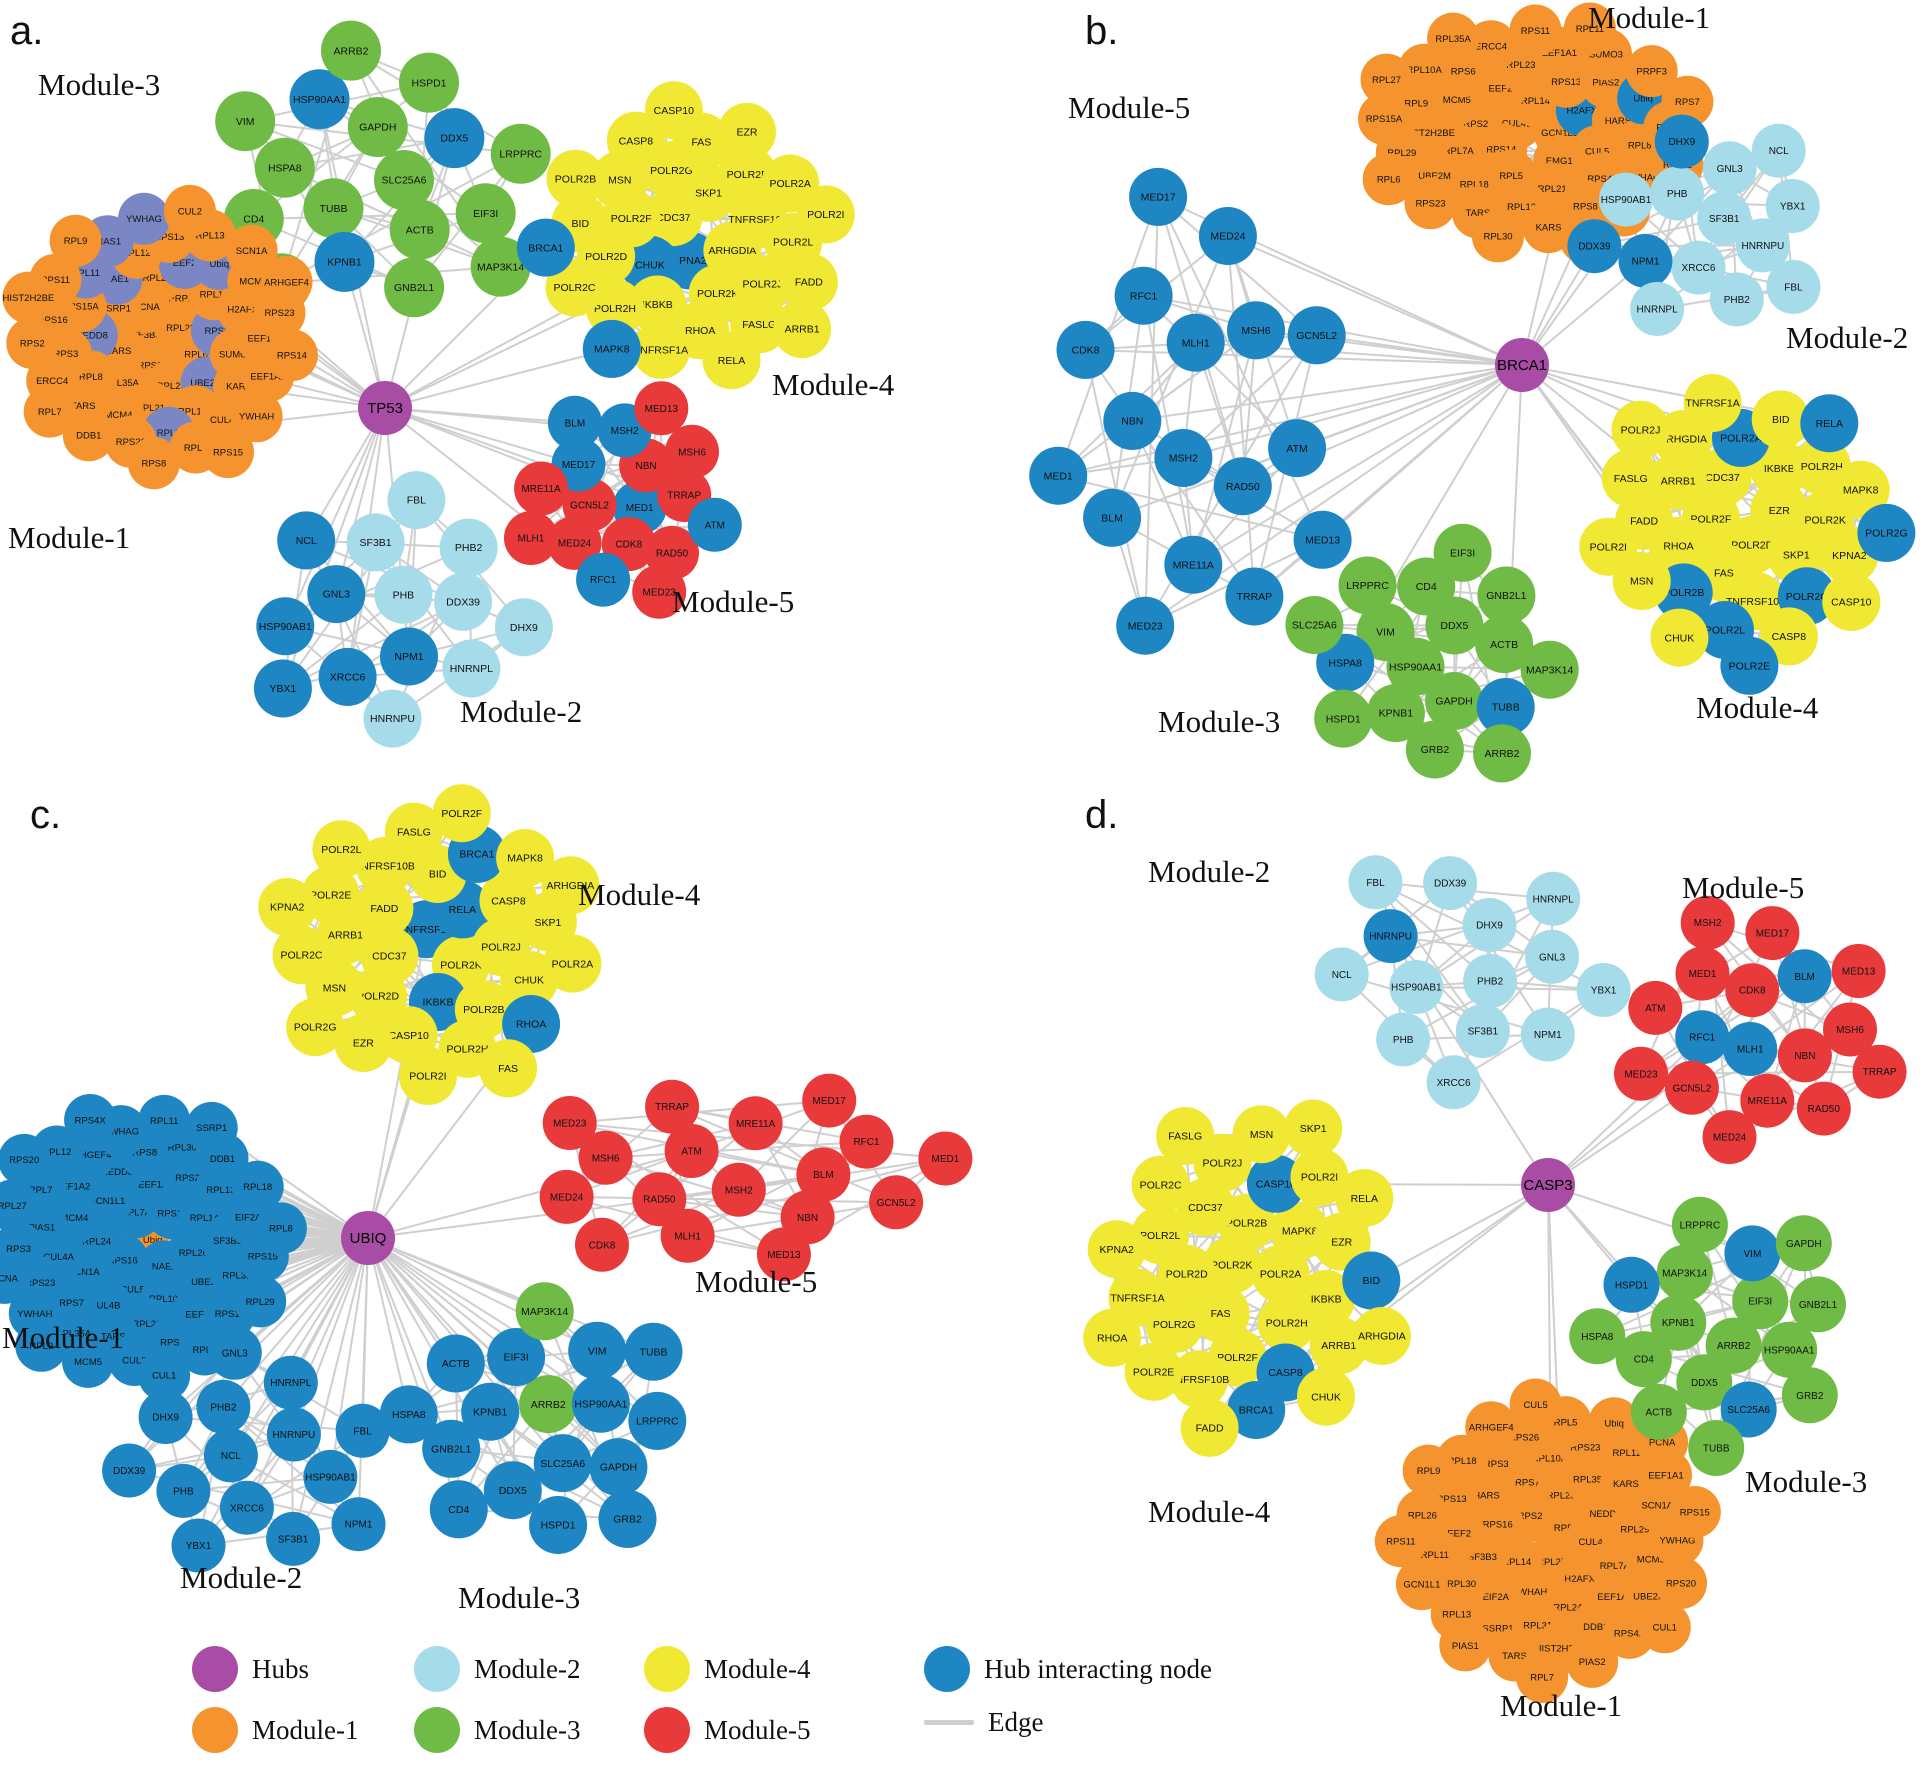 The width and height of the screenshot is (1923, 1775). Describe the element at coordinates (50, 412) in the screenshot. I see `node-label-rpl7: RPL7` at that location.